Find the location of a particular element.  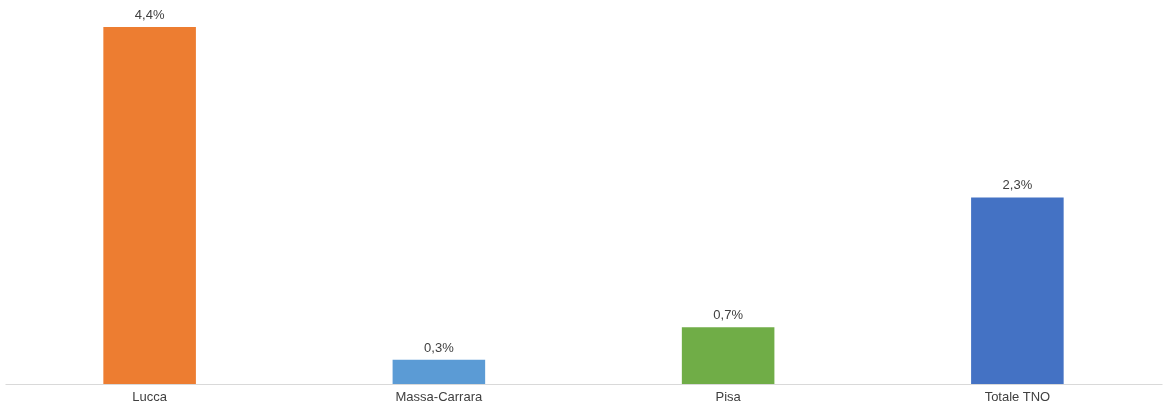

x-tick-label: Lucca is located at coordinates (150, 396).